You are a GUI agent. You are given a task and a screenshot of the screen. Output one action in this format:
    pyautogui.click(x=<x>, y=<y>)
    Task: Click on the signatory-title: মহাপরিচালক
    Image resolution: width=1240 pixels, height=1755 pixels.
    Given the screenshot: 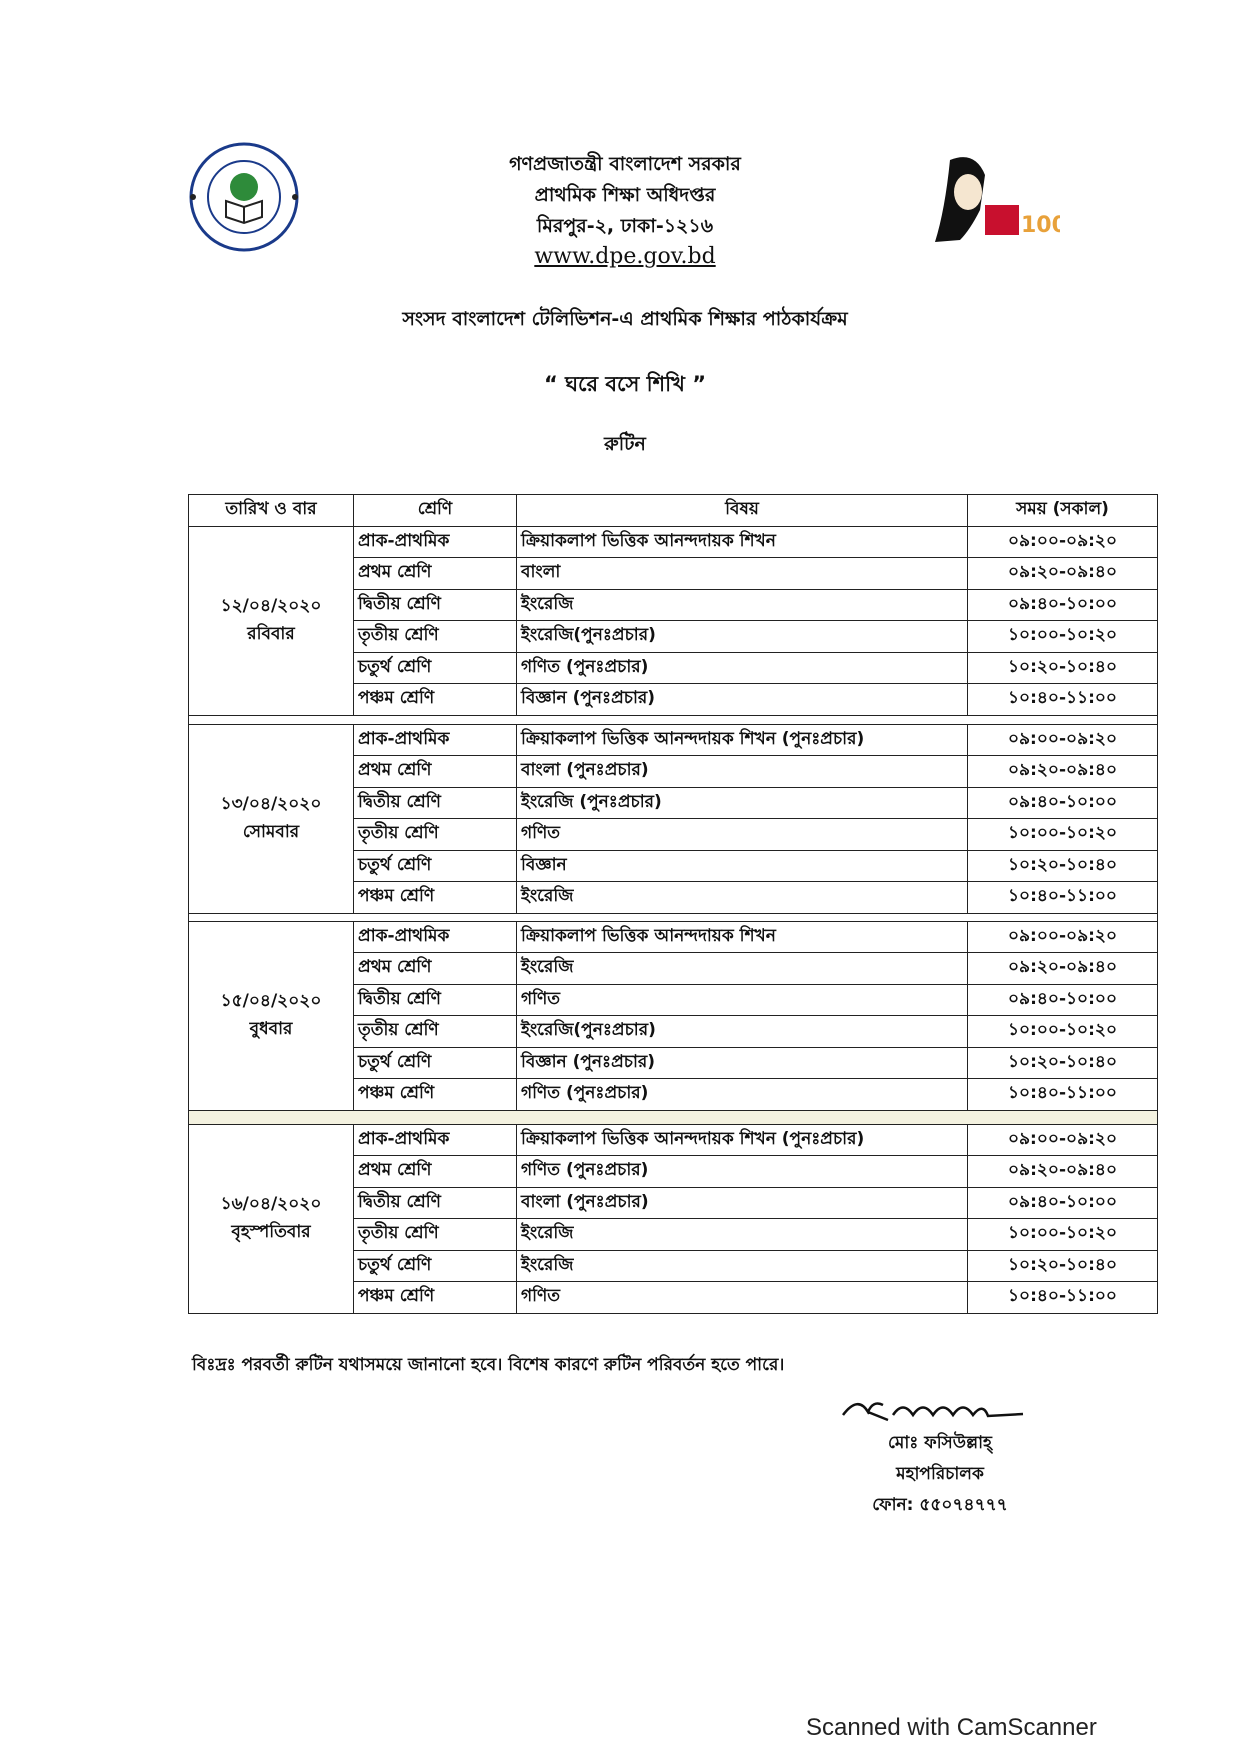 What is the action you would take?
    pyautogui.click(x=940, y=1474)
    